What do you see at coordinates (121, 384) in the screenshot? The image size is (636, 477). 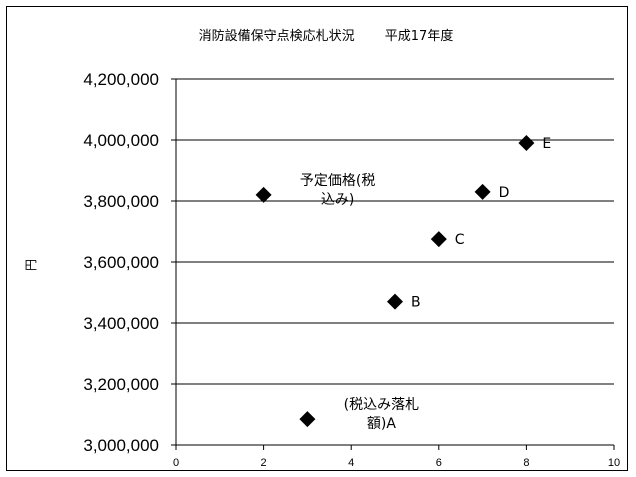 I see `y-tick-label: 3,200,000` at bounding box center [121, 384].